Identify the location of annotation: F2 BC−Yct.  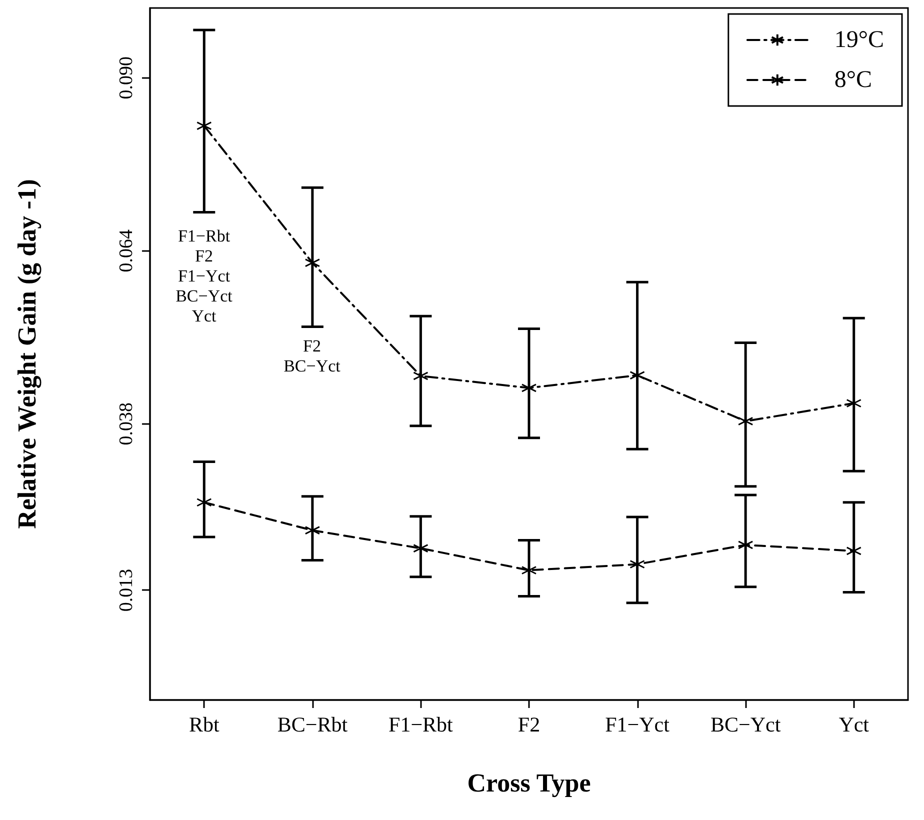
(312, 356).